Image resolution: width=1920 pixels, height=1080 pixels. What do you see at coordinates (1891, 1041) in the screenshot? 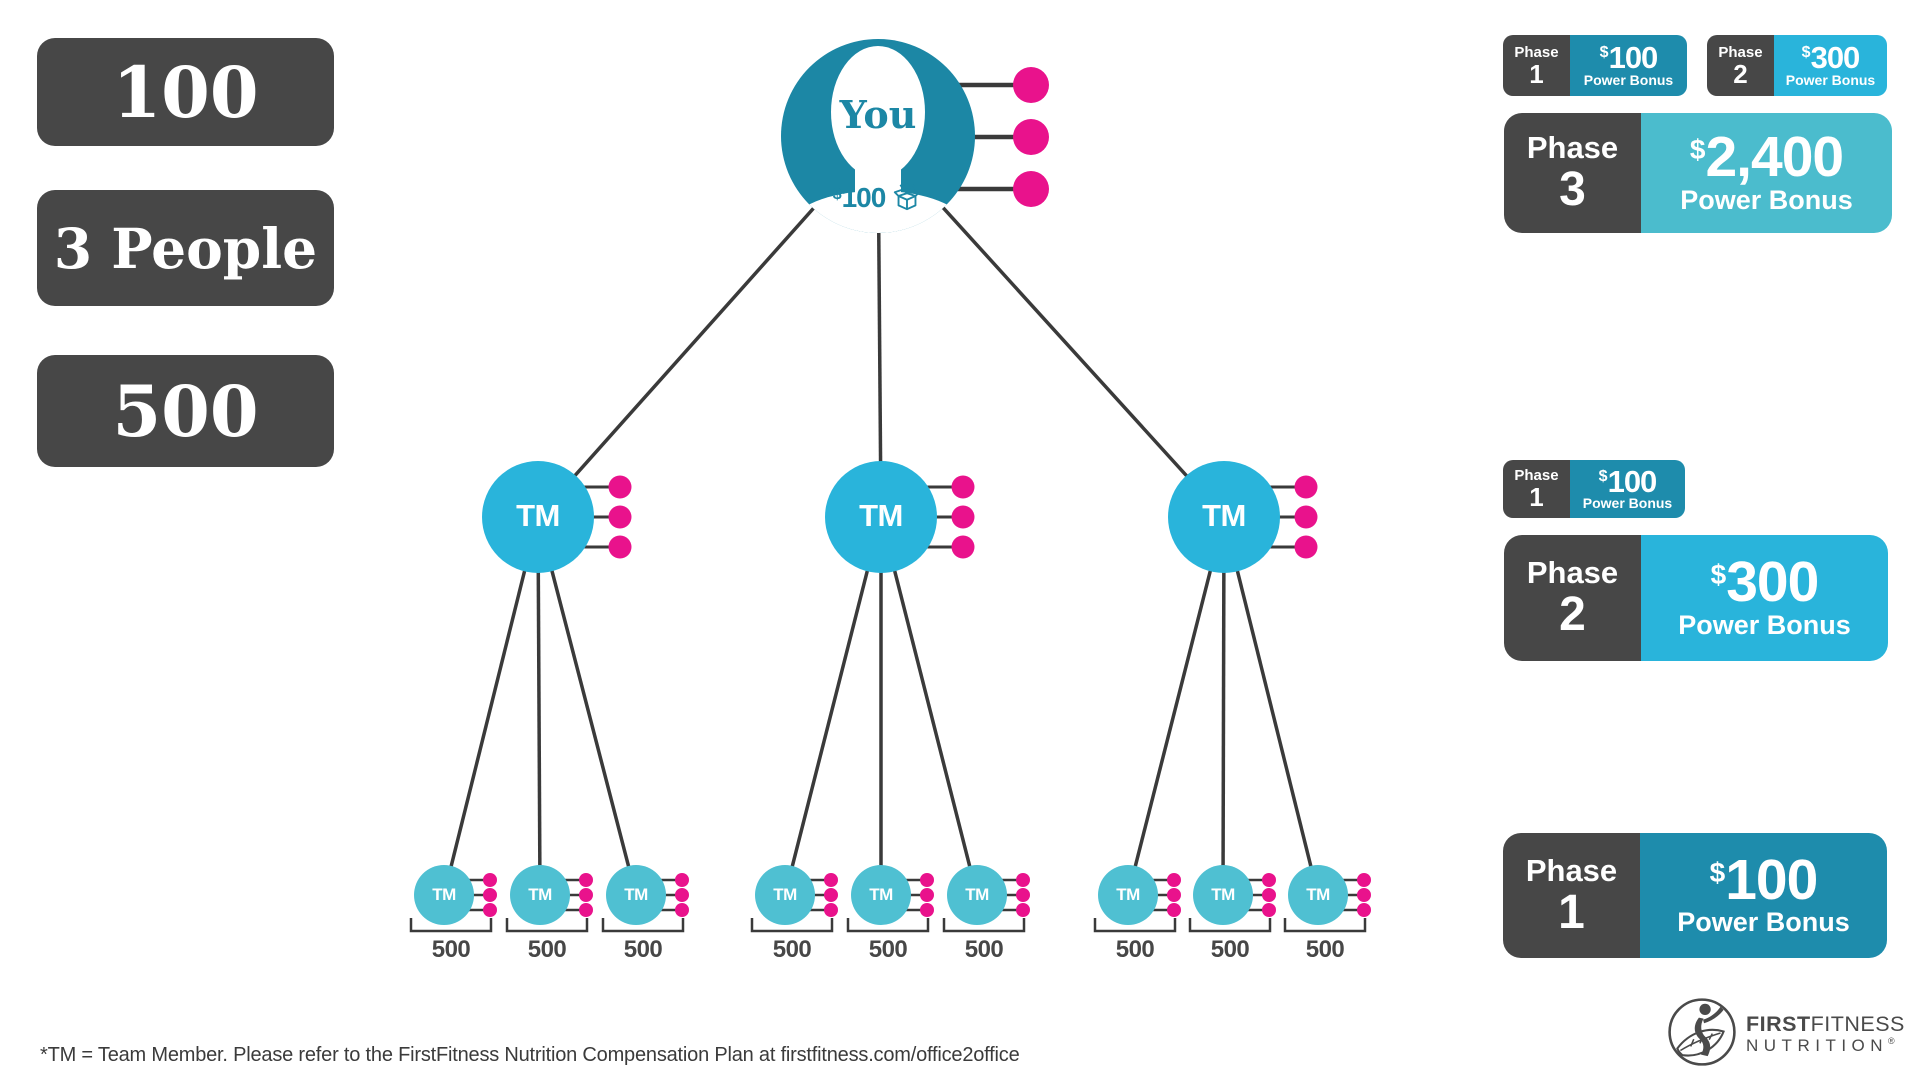
I see `registered-mark: ®` at bounding box center [1891, 1041].